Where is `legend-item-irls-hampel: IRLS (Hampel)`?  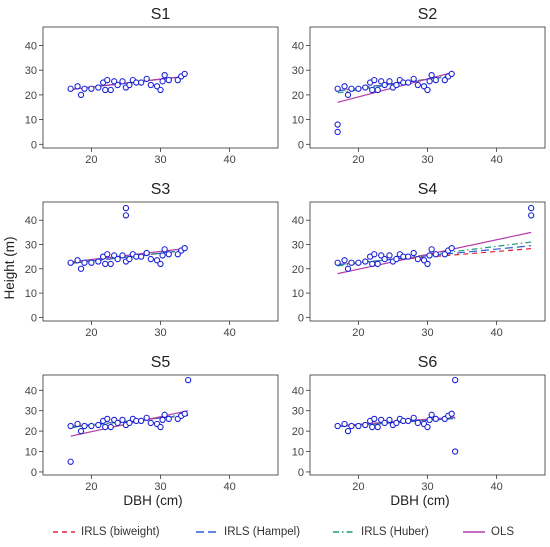
legend-item-irls-hampel: IRLS (Hampel) is located at coordinates (247, 532).